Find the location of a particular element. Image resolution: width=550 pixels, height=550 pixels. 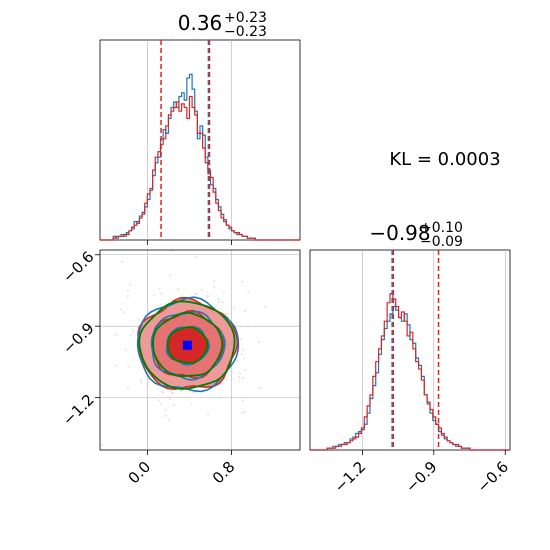

title-sup: +0.10 is located at coordinates (441, 228).